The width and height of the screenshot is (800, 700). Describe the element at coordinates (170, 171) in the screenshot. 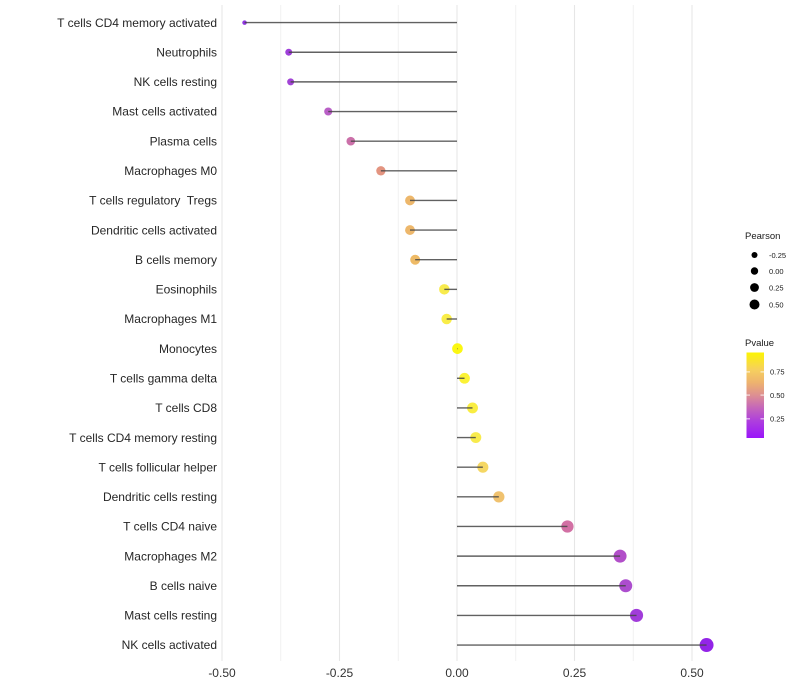

I see `category-label: Macrophages M0` at that location.